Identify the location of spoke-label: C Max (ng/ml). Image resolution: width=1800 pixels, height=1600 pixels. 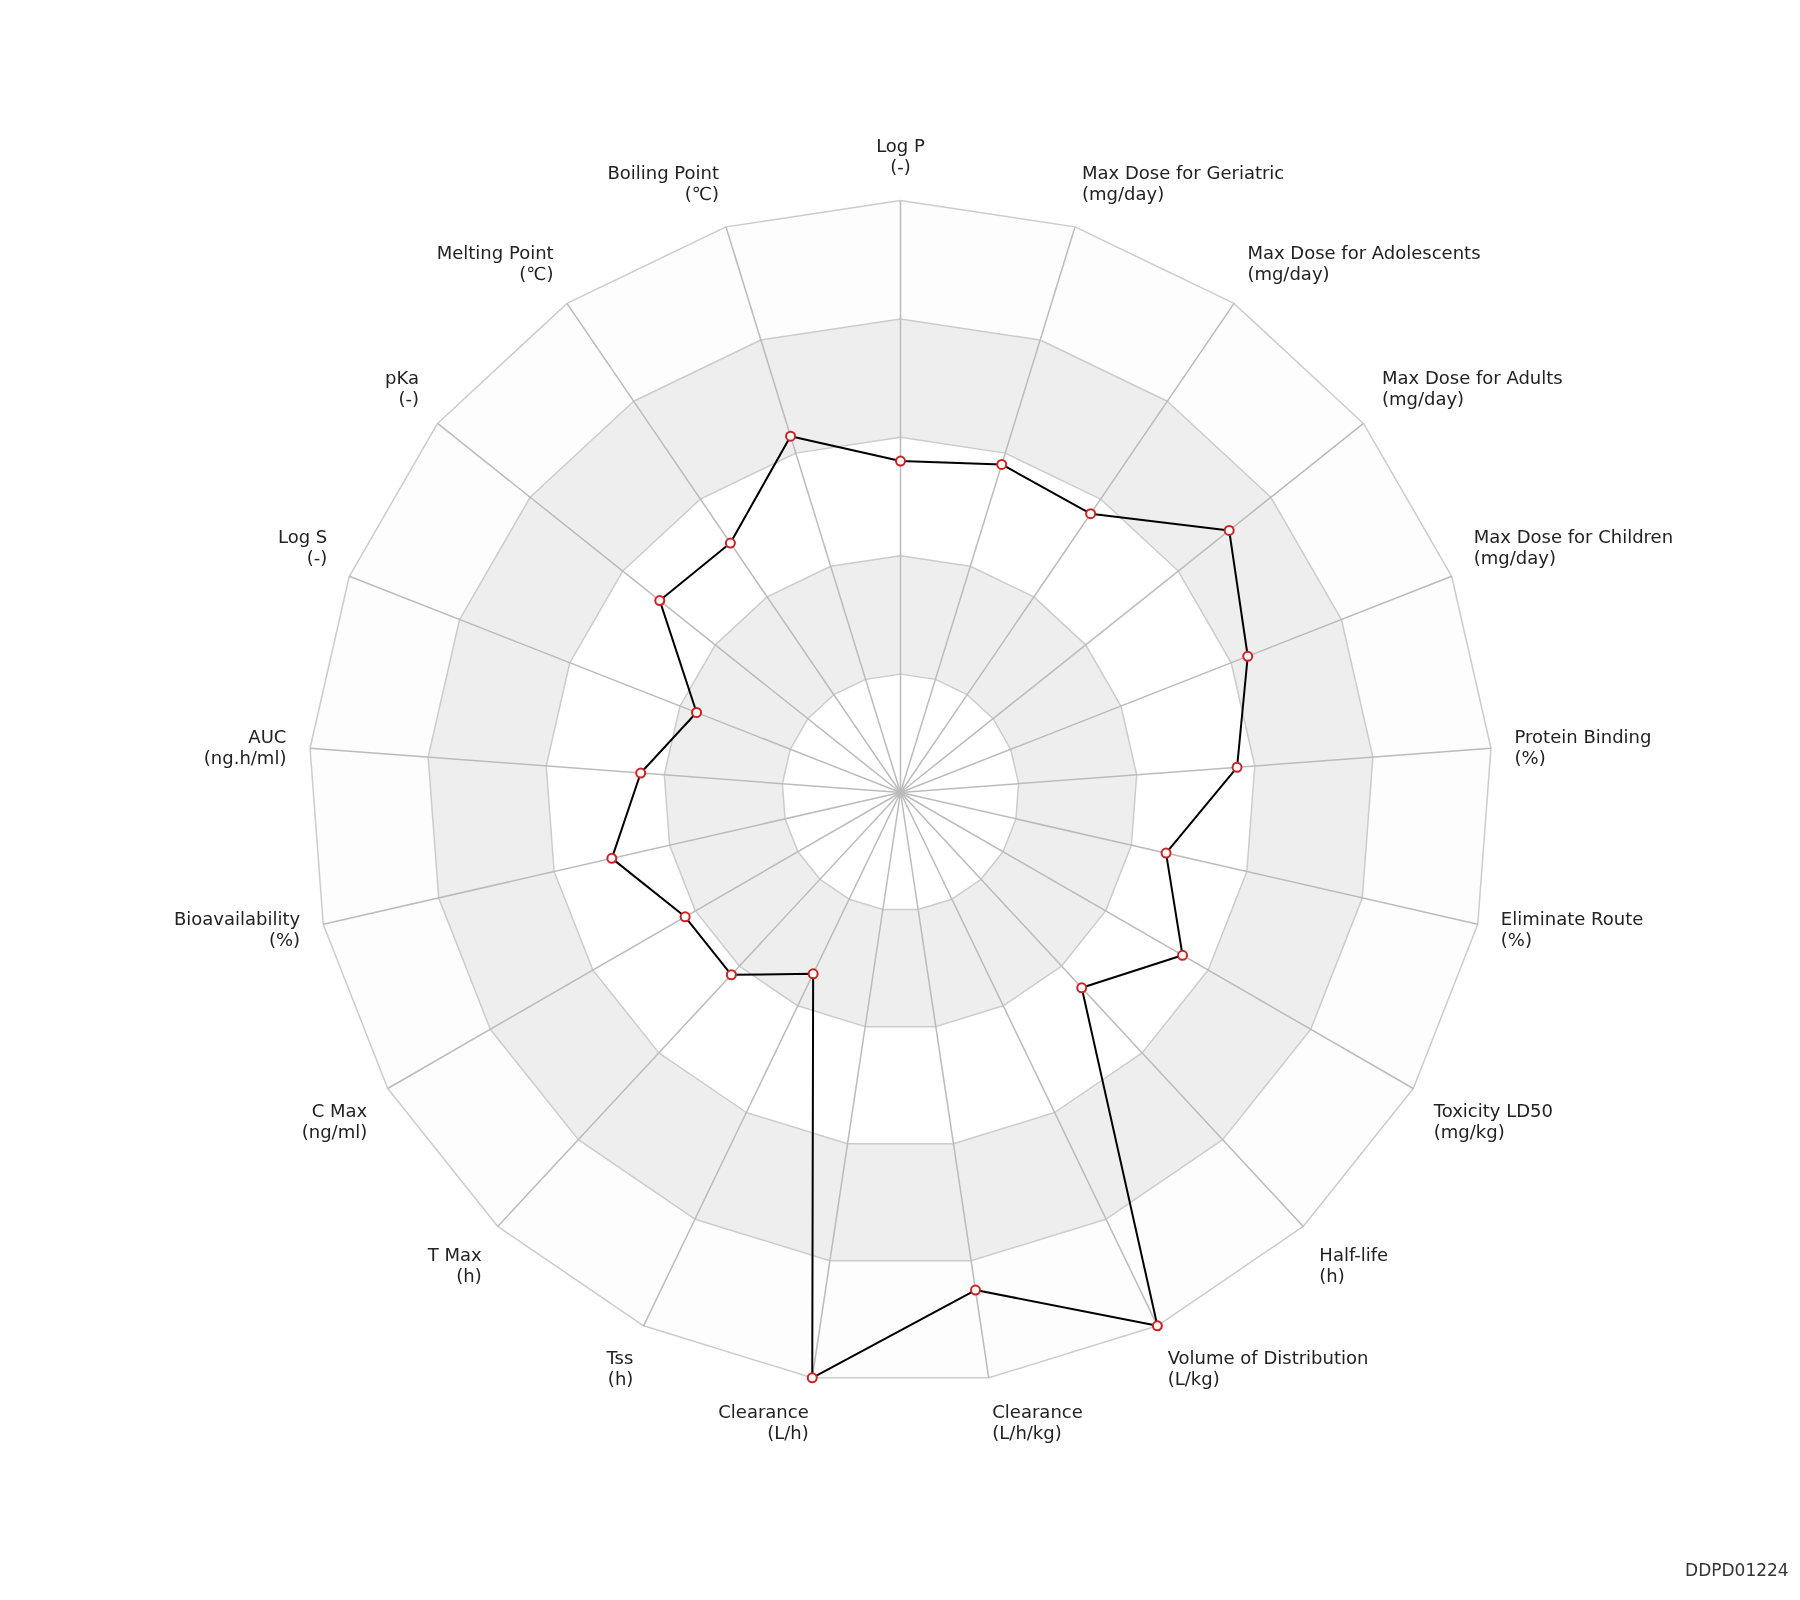
(334, 1121).